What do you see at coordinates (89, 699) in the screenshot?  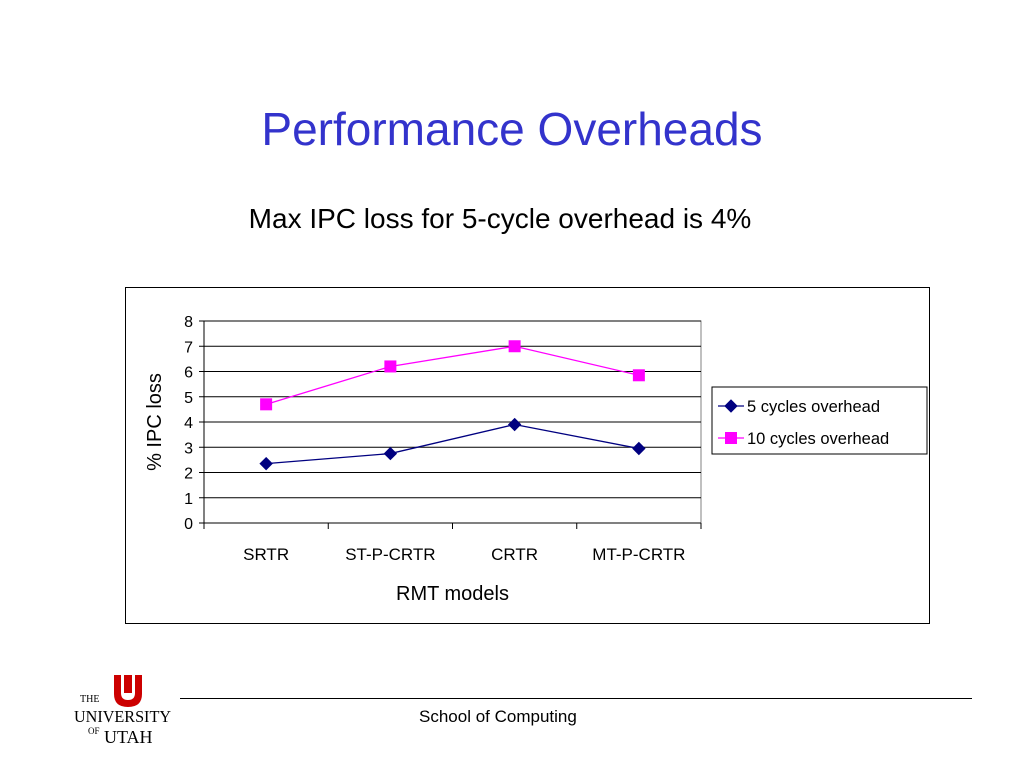 I see `logo-the: THE` at bounding box center [89, 699].